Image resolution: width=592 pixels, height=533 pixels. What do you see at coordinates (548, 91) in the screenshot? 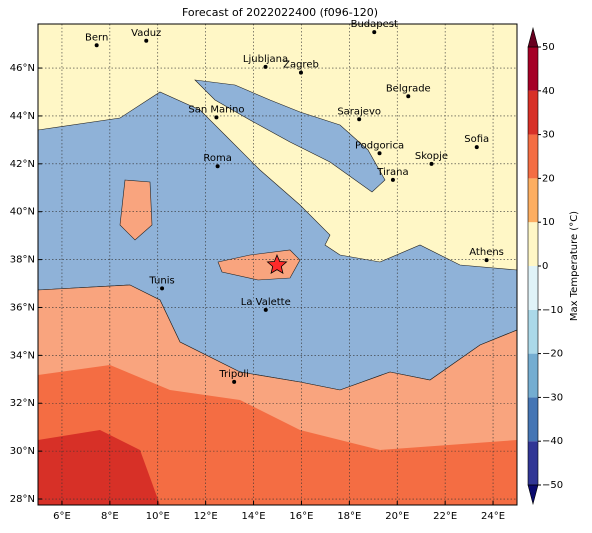
I see `colorbar-tick-label: 40` at bounding box center [548, 91].